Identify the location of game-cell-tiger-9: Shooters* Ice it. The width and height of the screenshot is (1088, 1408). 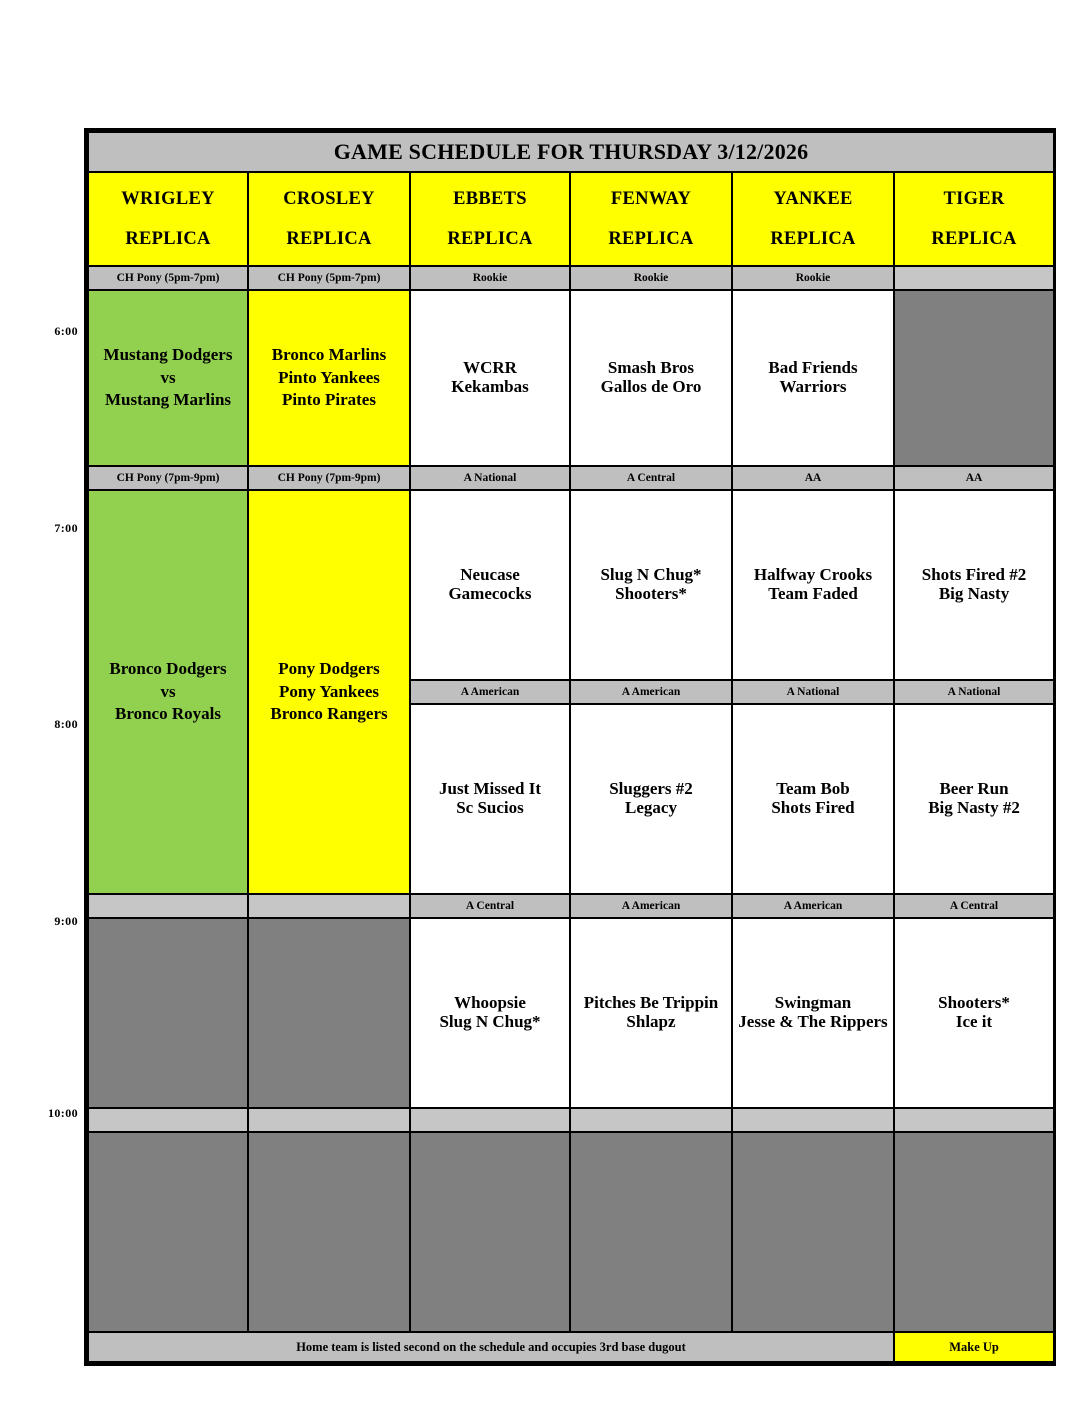
(974, 1013).